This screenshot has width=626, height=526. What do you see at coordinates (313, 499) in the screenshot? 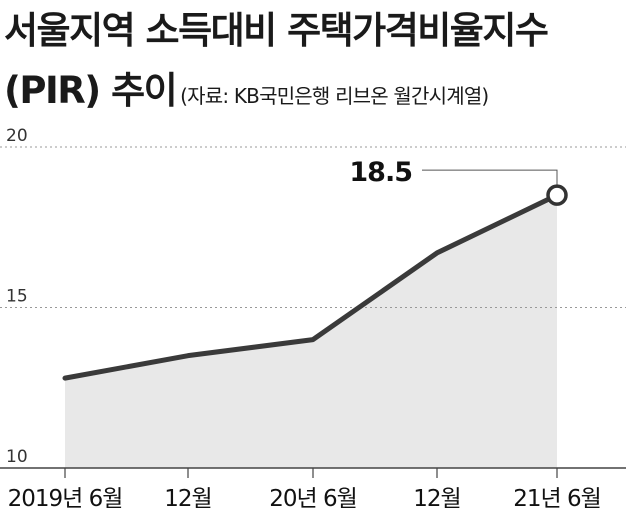
I see `x-tick-label-2: 20년 6월` at bounding box center [313, 499].